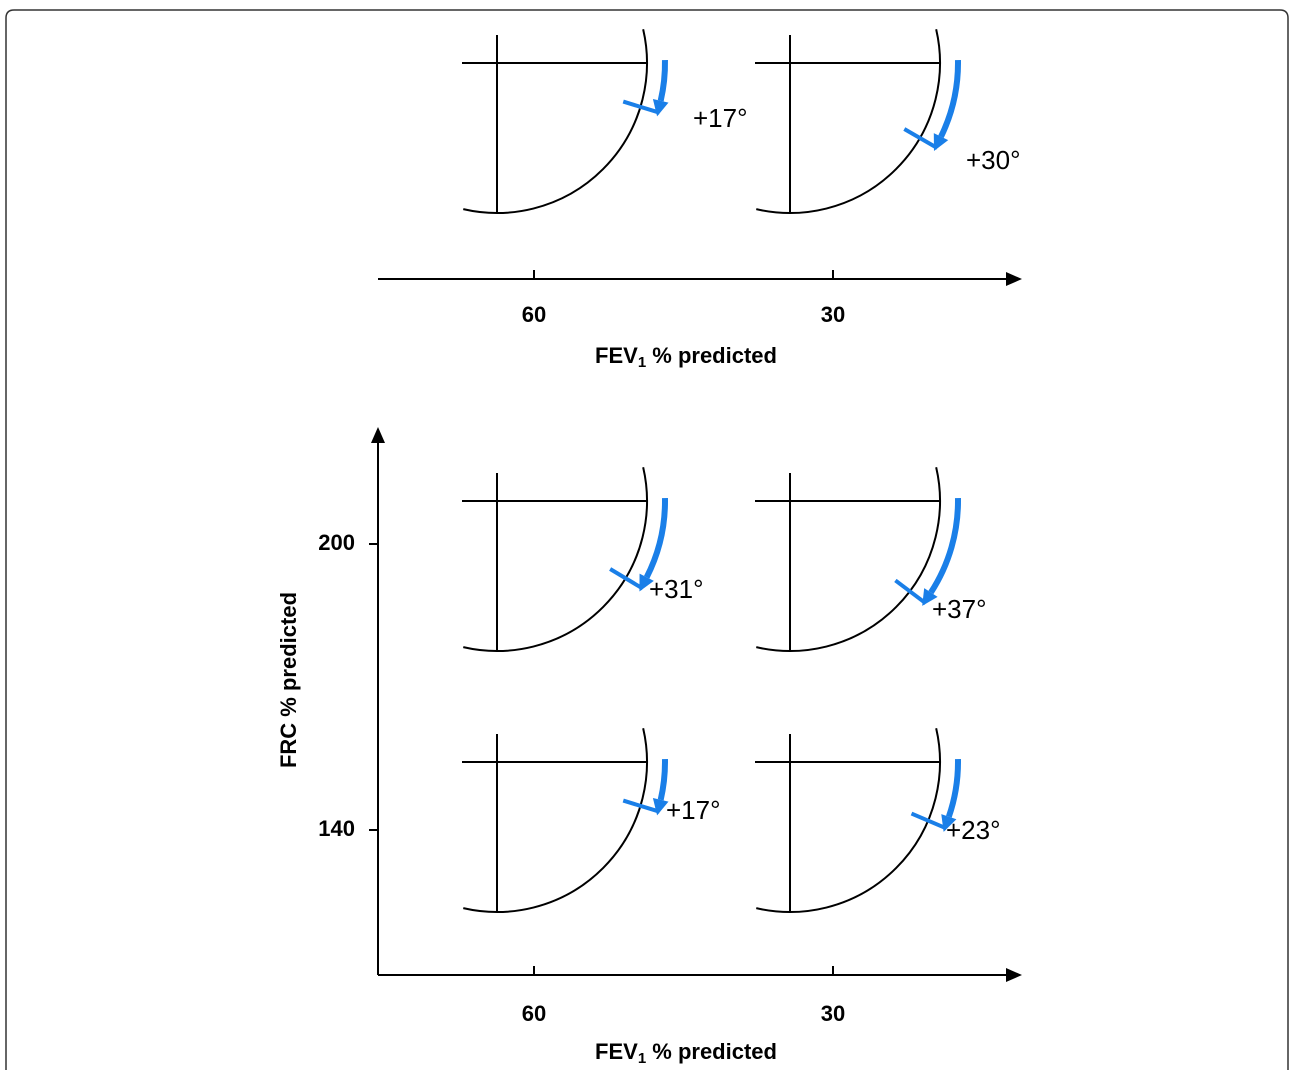 This screenshot has height=1070, width=1296. What do you see at coordinates (973, 830) in the screenshot?
I see `angle-label: +23°` at bounding box center [973, 830].